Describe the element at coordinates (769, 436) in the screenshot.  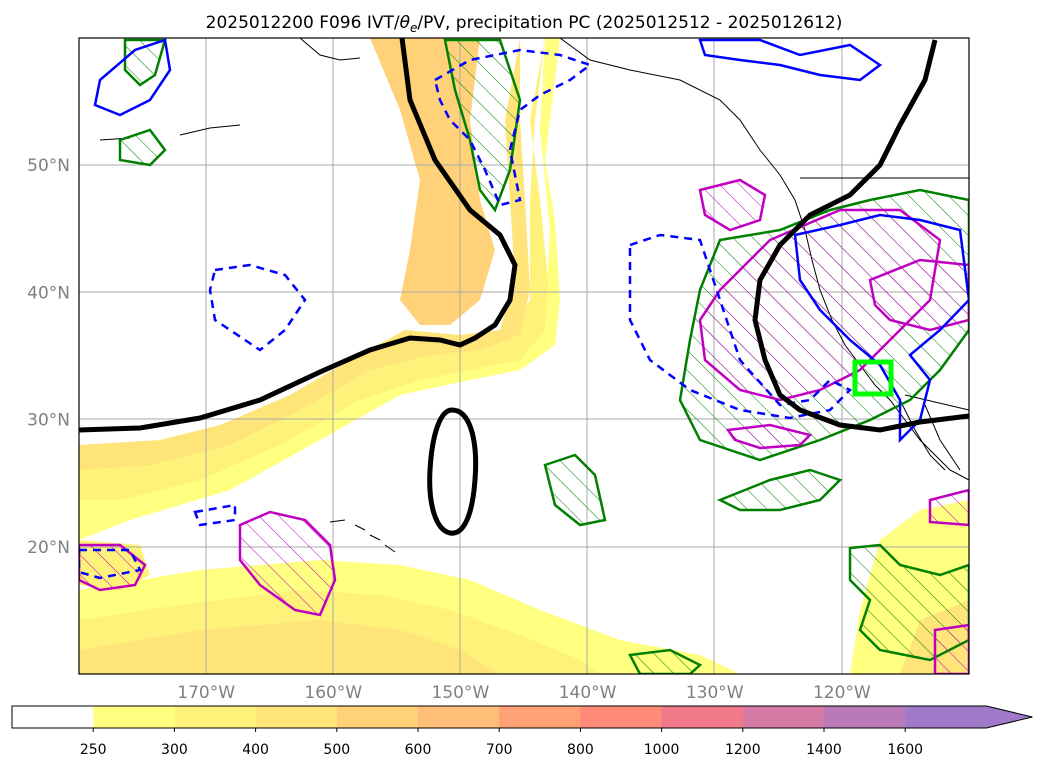
I see `precip-high-region-southwest` at that location.